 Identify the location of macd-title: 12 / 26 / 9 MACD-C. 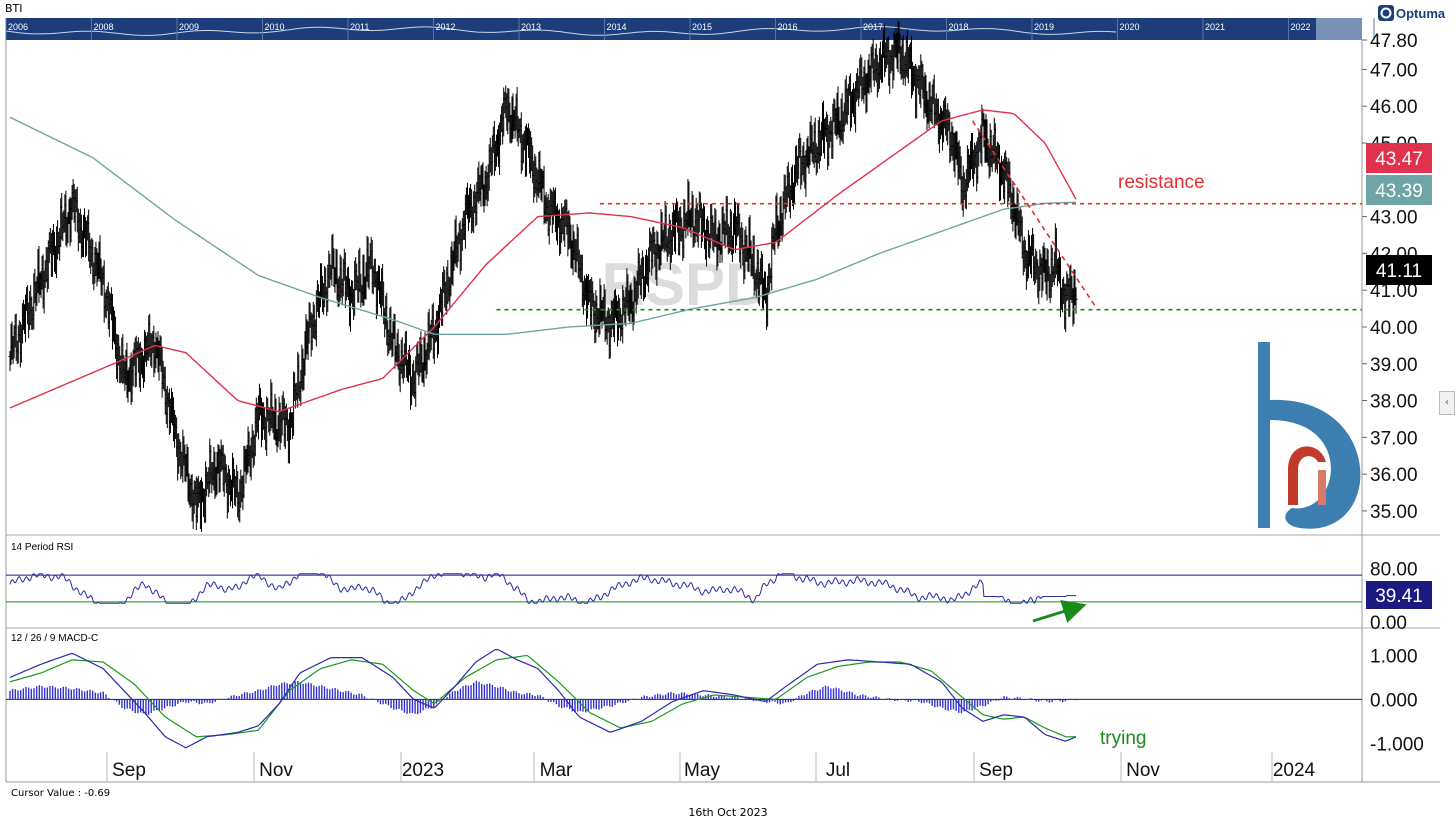
(54, 638).